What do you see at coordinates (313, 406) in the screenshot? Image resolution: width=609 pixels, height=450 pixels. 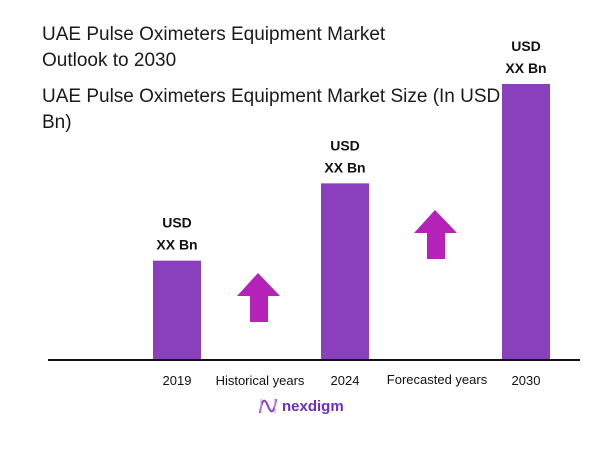 I see `brand-name: nexdigm` at bounding box center [313, 406].